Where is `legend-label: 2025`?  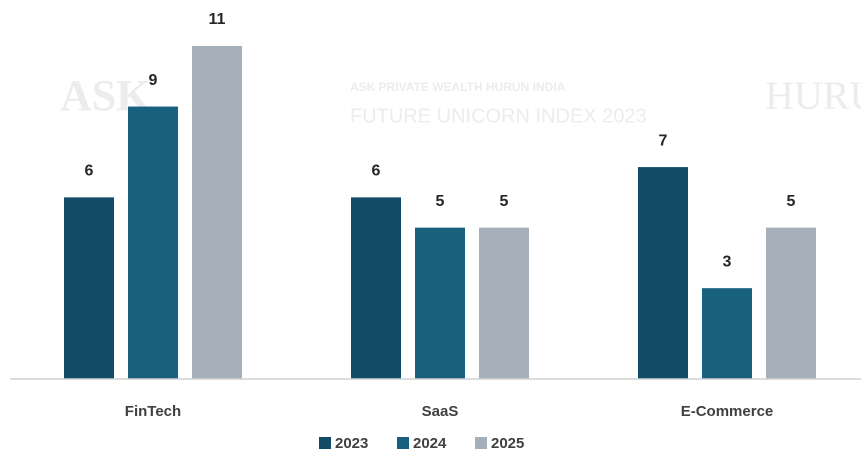 legend-label: 2025 is located at coordinates (507, 443).